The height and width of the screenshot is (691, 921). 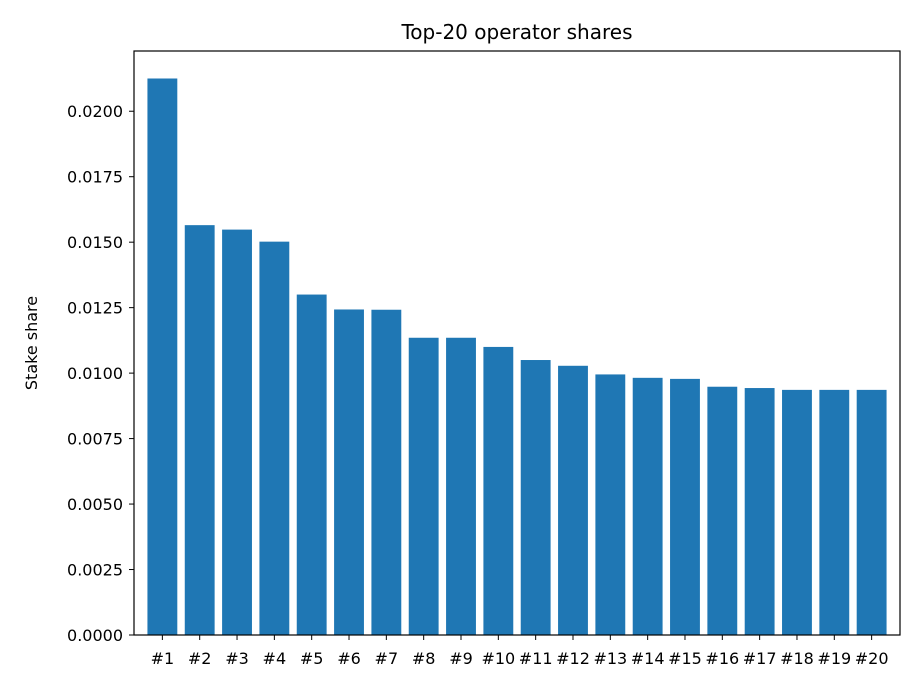 I want to click on x-tick-label: #19, so click(x=834, y=658).